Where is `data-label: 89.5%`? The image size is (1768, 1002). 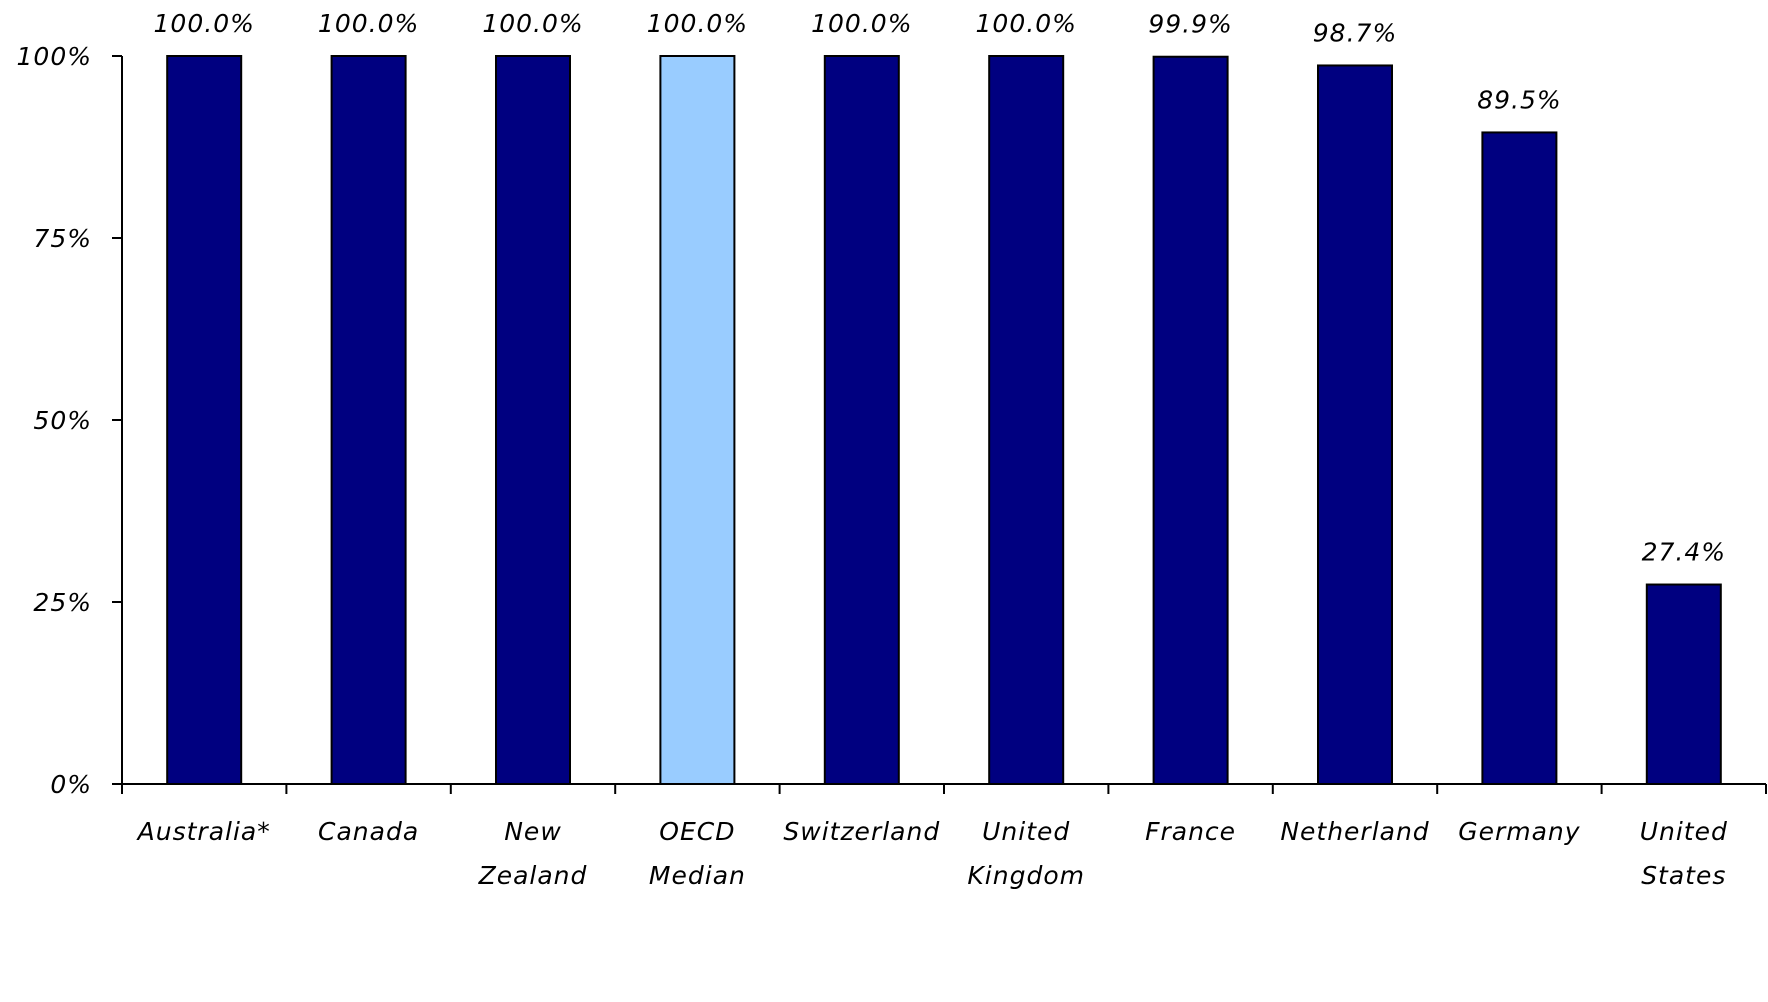
data-label: 89.5% is located at coordinates (1519, 99).